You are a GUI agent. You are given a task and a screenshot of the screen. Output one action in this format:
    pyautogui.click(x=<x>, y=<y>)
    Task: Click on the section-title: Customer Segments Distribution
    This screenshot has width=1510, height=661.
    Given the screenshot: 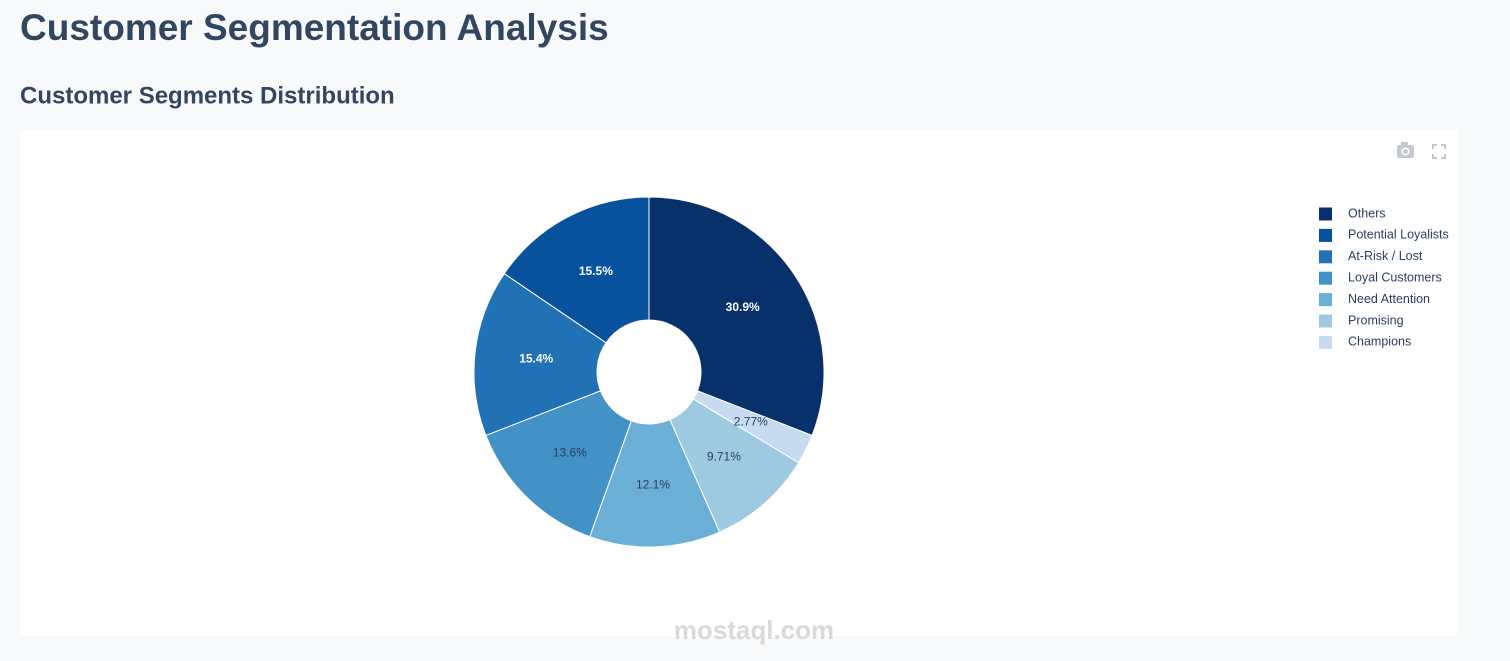 What is the action you would take?
    pyautogui.click(x=207, y=95)
    